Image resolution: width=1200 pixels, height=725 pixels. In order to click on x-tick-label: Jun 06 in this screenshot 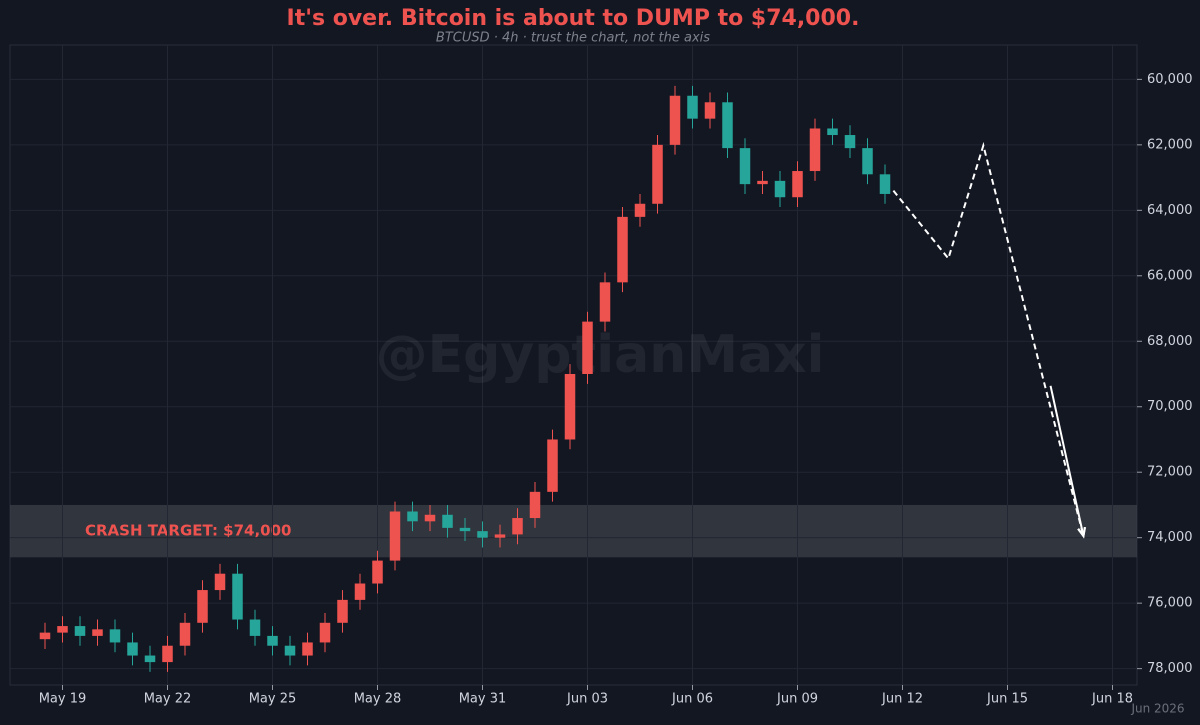, I will do `click(692, 699)`.